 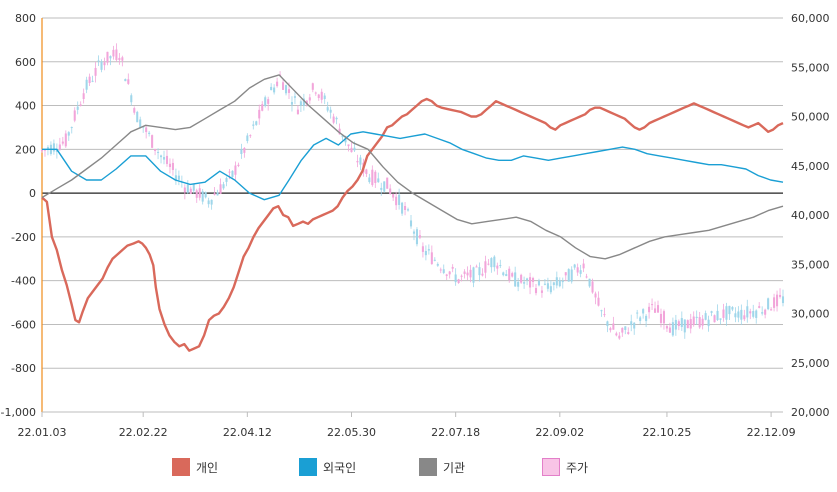 What do you see at coordinates (351, 432) in the screenshot?
I see `x-tick-label: 22.05.30` at bounding box center [351, 432].